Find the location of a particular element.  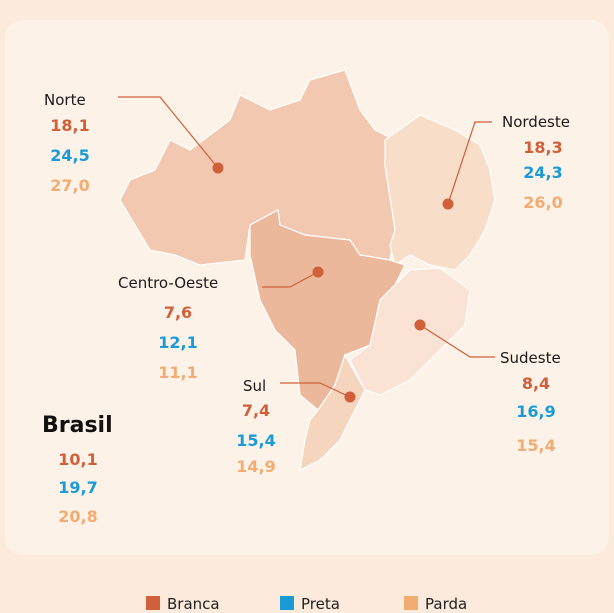

legend-label: Preta is located at coordinates (320, 604).